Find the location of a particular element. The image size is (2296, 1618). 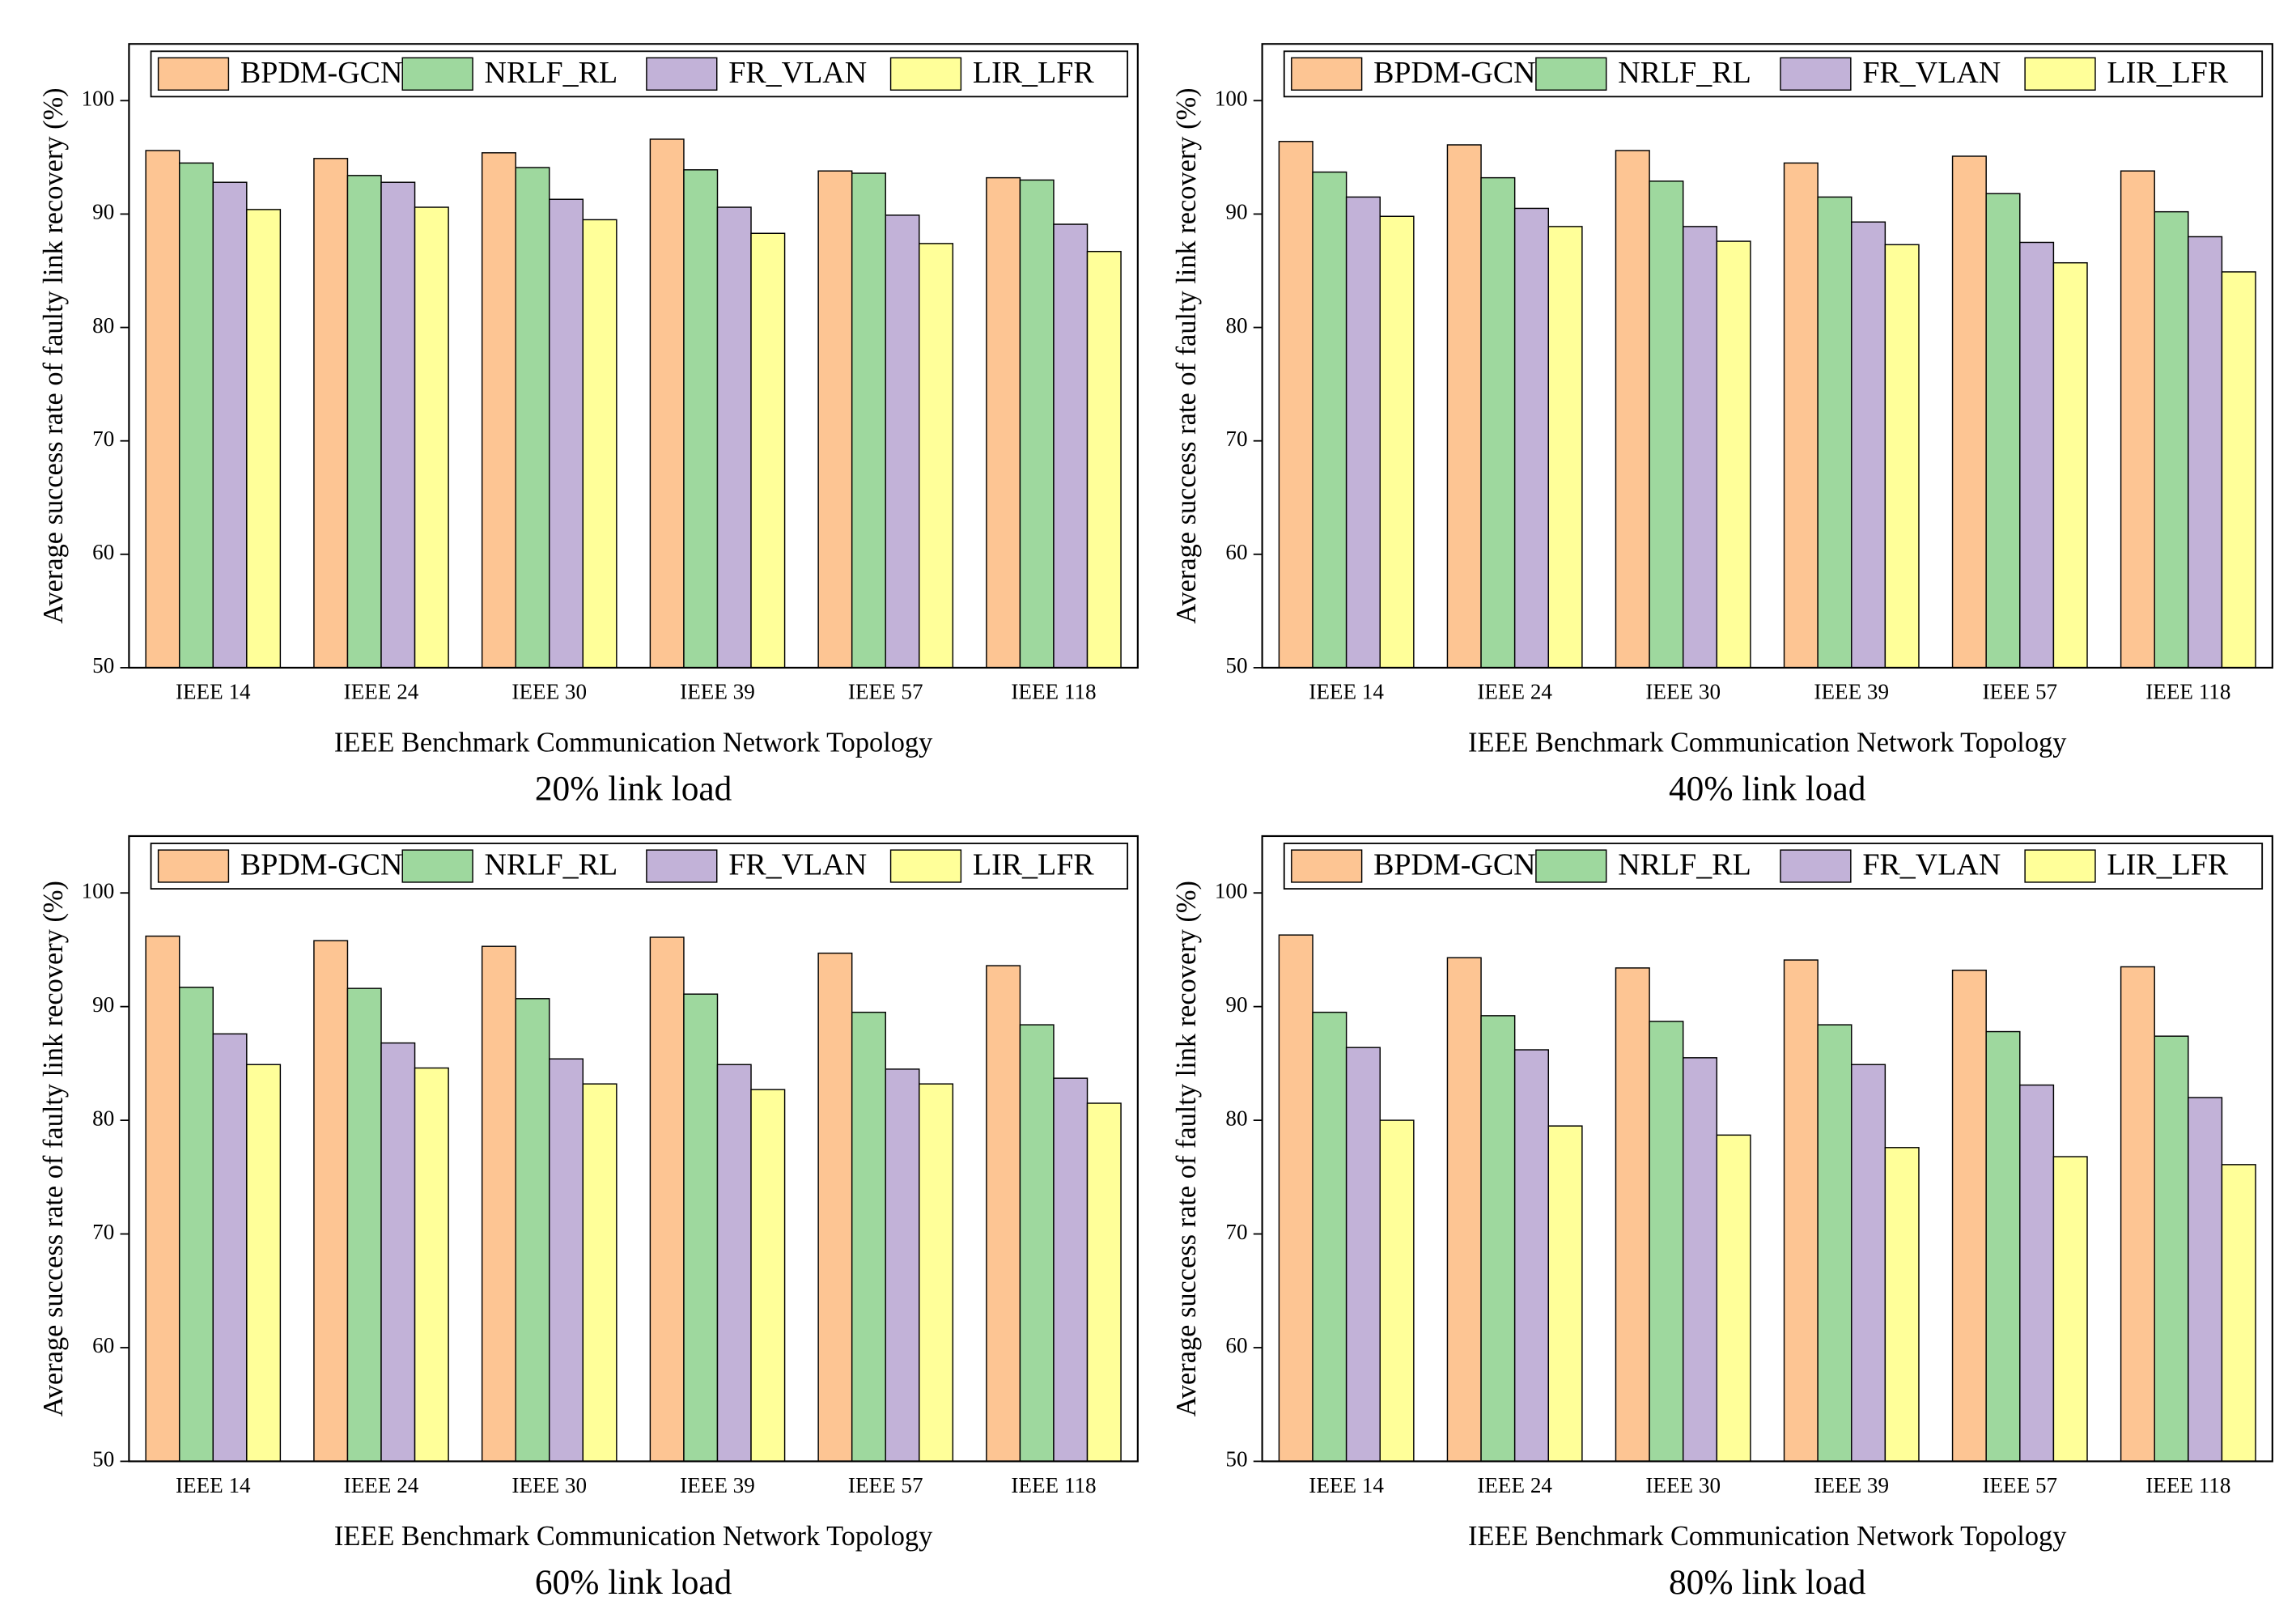

x-tick-label: IEEE 57 is located at coordinates (2019, 692).